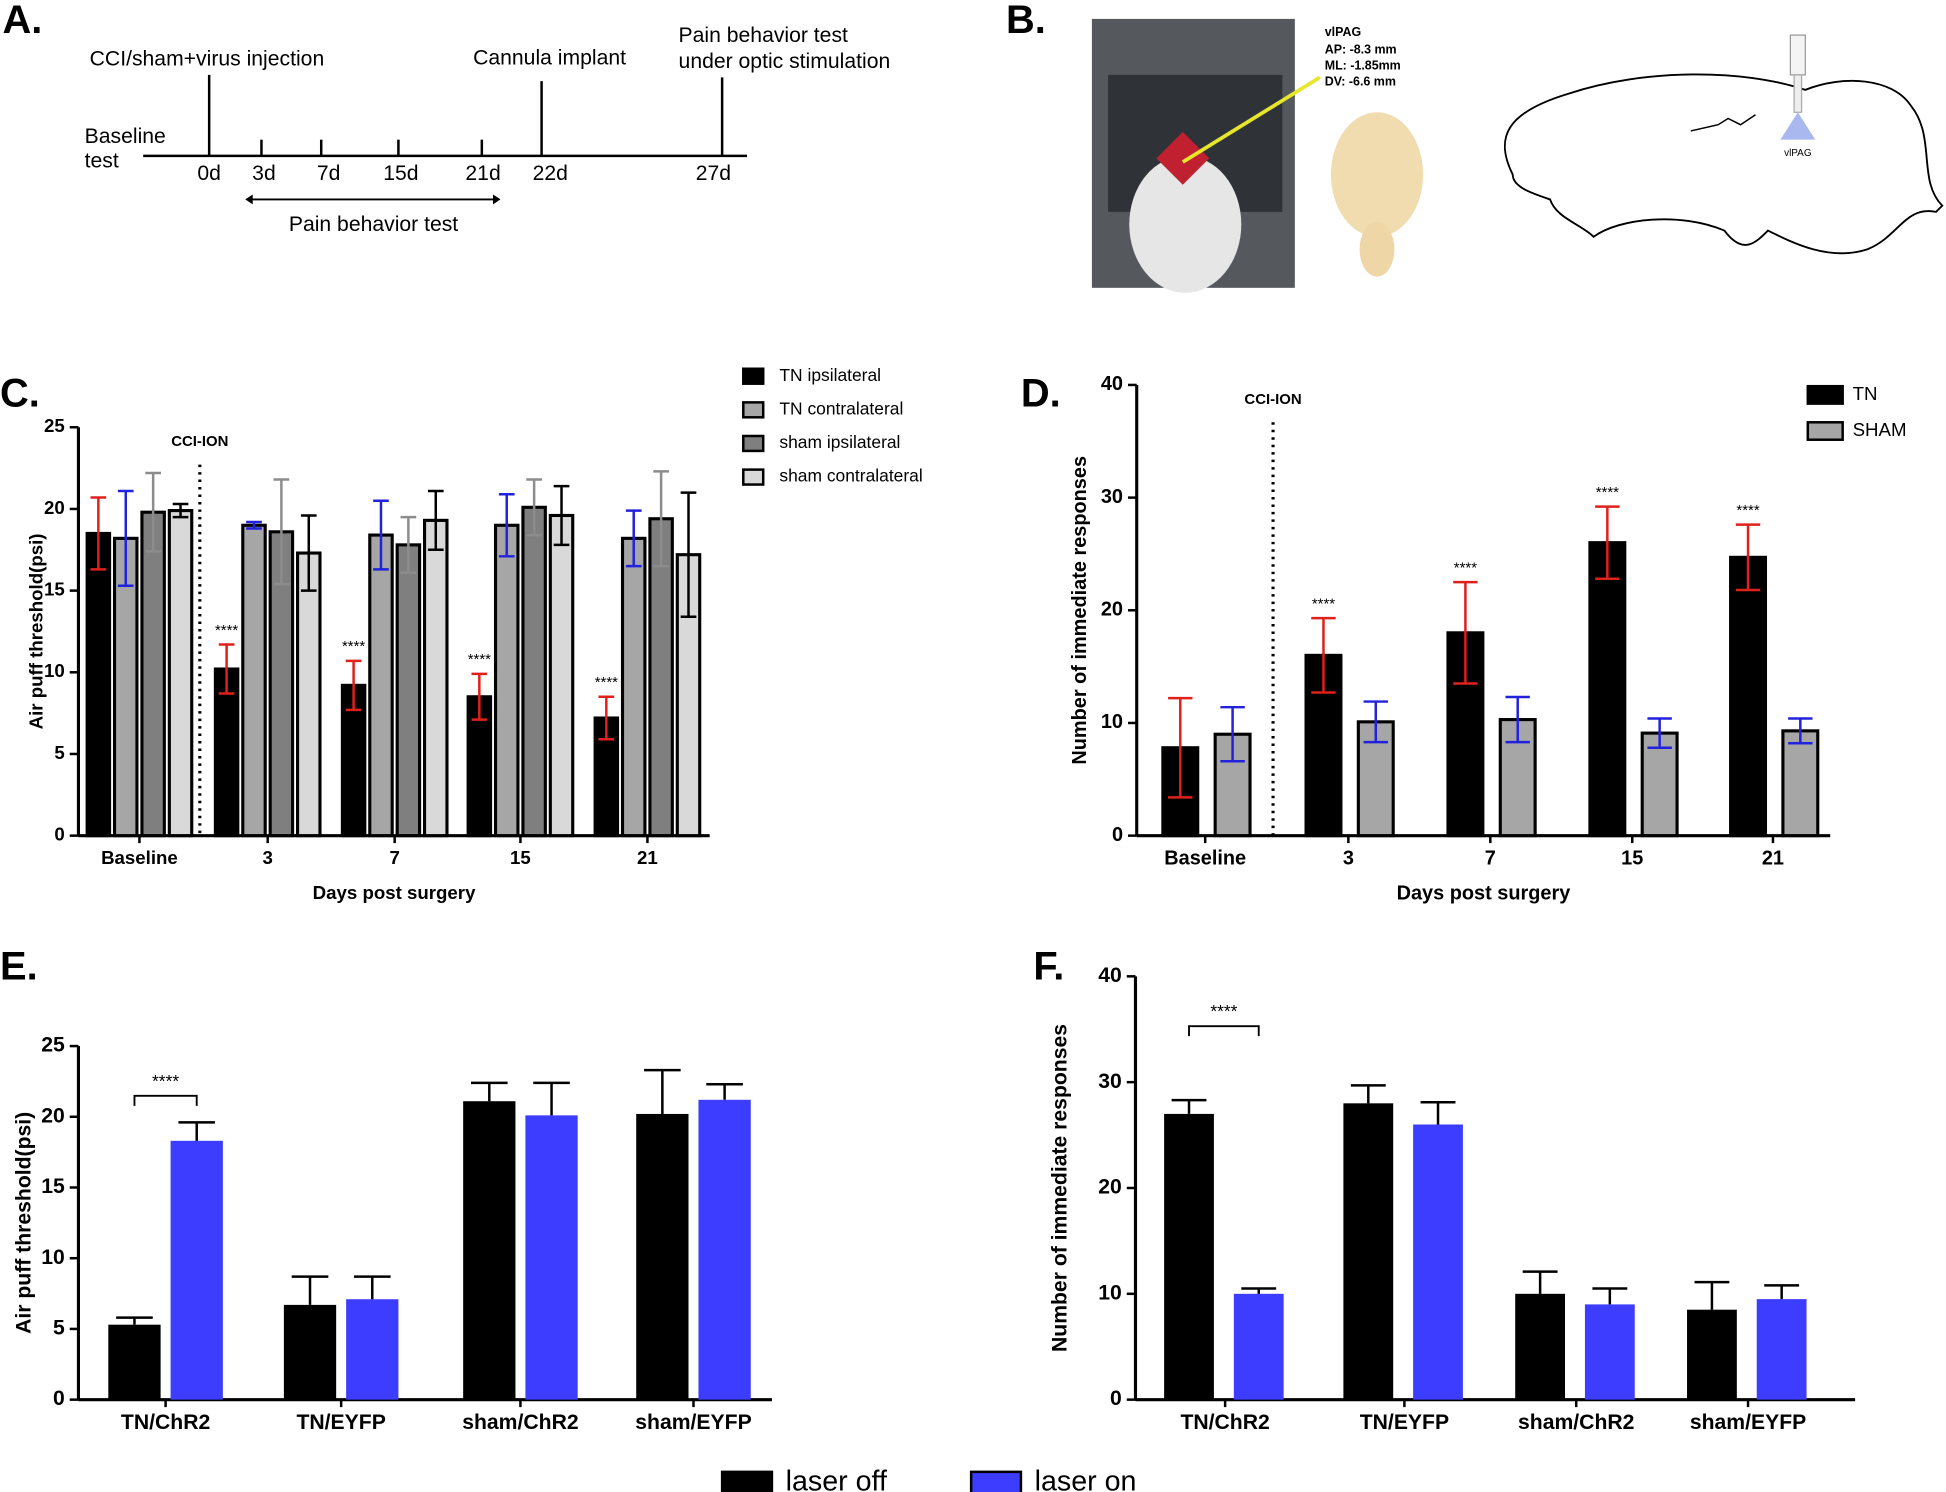 This screenshot has width=1946, height=1492. Describe the element at coordinates (35, 632) in the screenshot. I see `y-axis-title: Air puff threshold(psi)` at that location.